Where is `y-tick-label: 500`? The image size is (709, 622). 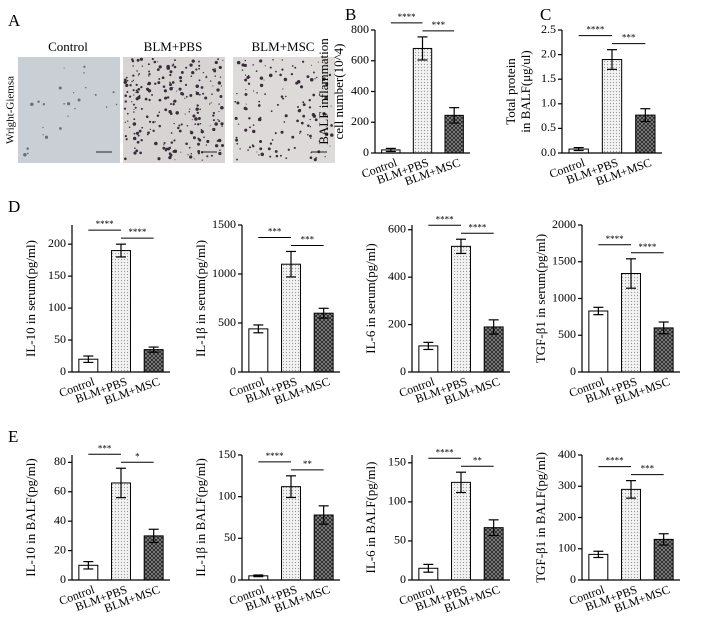 y-tick-label: 500 is located at coordinates (567, 334).